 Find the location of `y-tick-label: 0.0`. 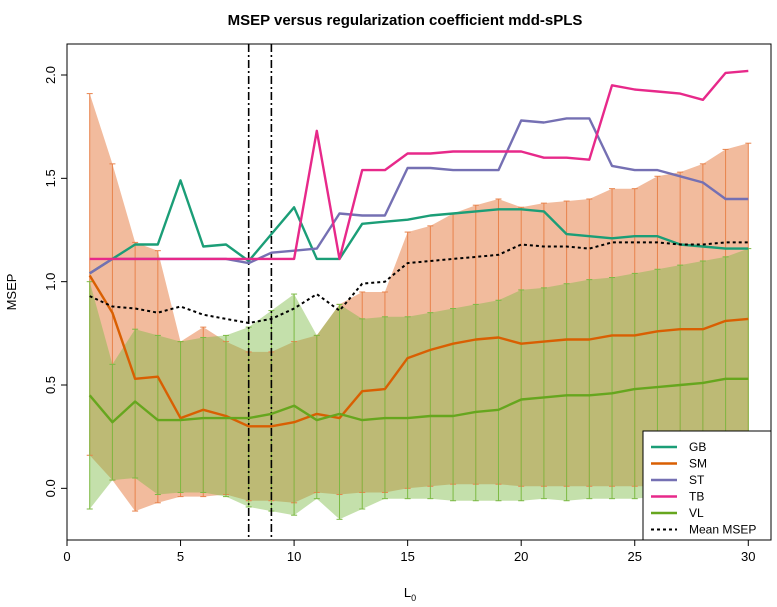

y-tick-label: 0.0 is located at coordinates (50, 488).